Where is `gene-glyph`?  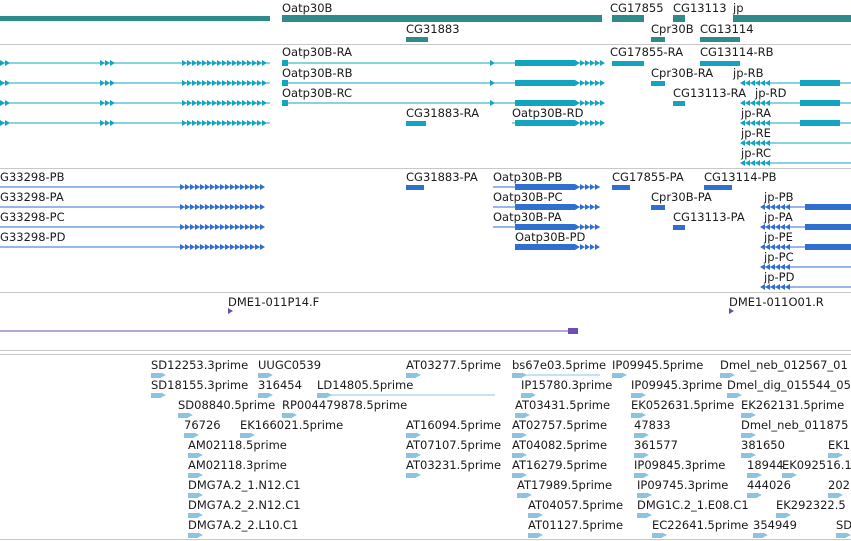
gene-glyph is located at coordinates (720, 39).